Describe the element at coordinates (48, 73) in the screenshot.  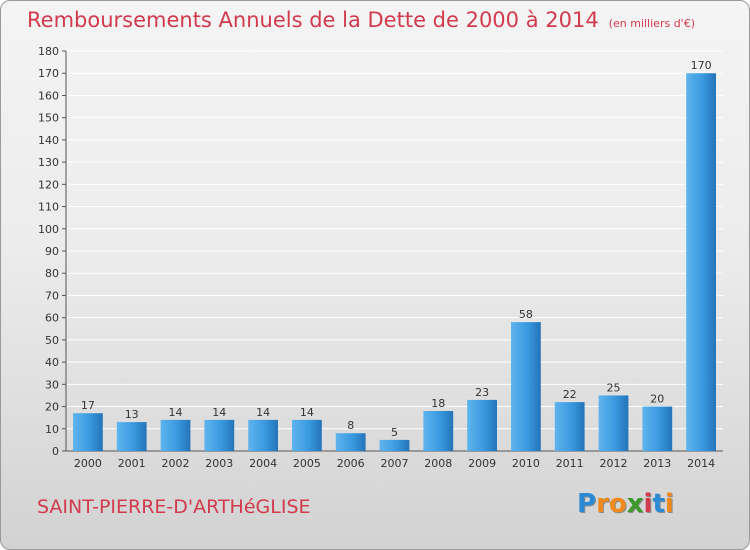
I see `y-tick-label: 170` at that location.